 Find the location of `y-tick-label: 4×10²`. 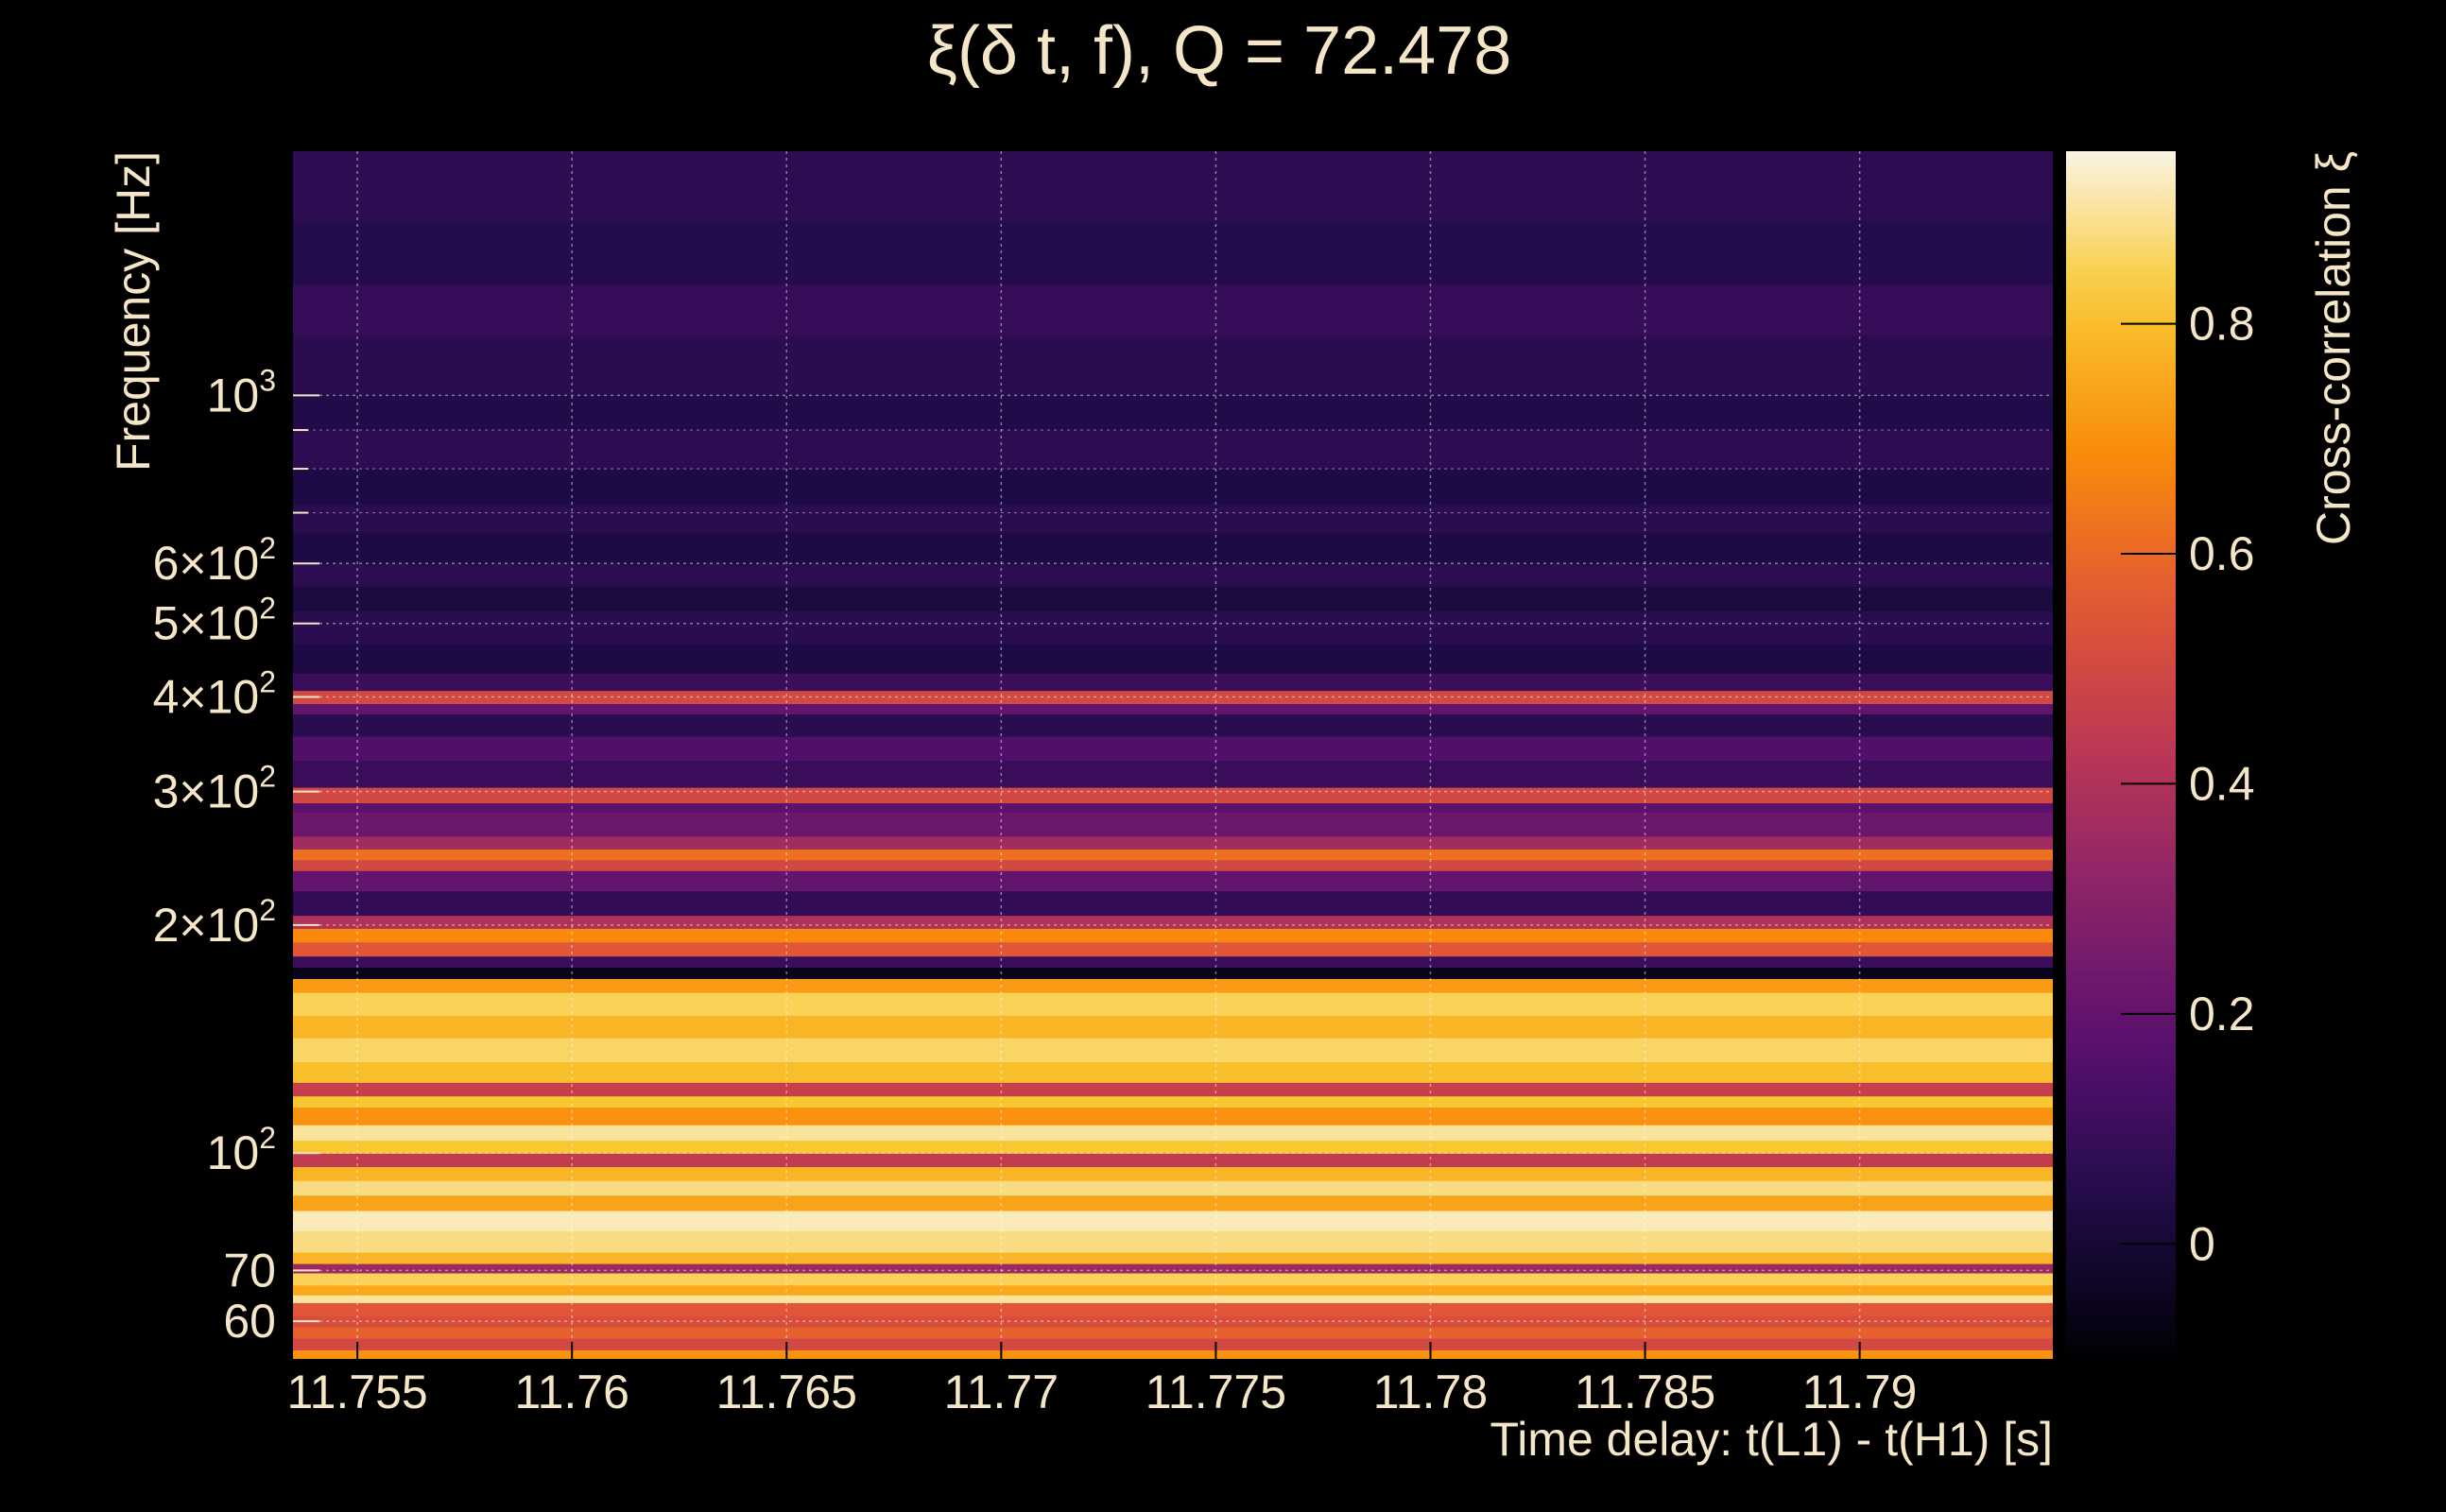

y-tick-label: 4×10² is located at coordinates (215, 693).